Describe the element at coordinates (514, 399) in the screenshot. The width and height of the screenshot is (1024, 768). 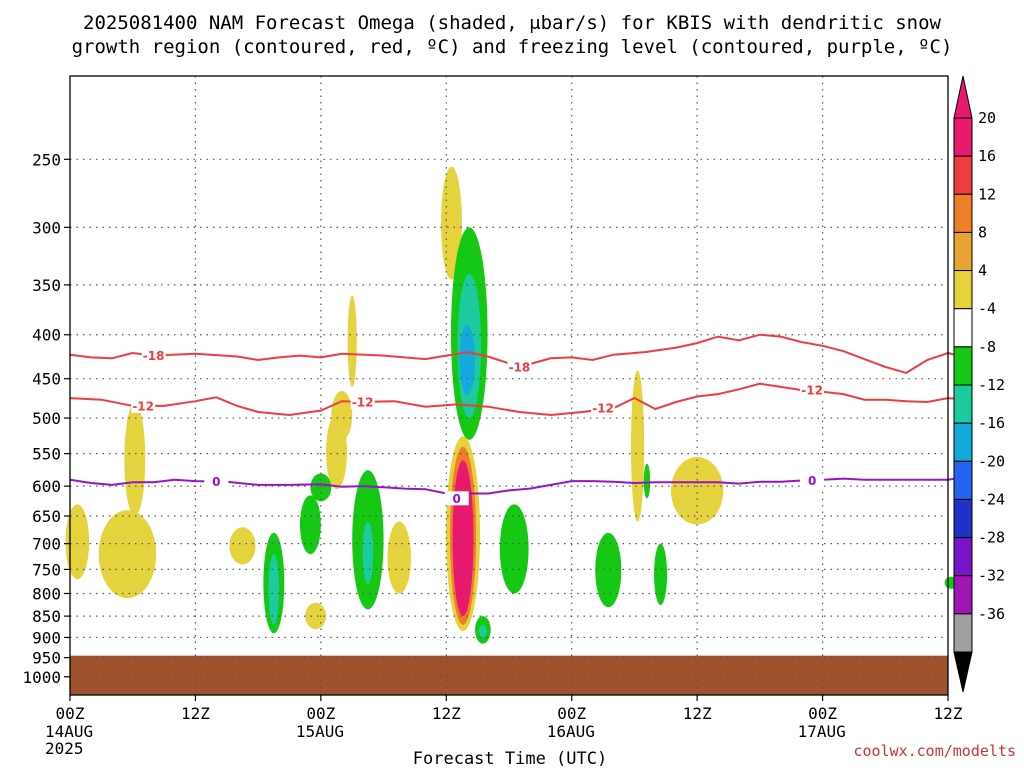
I see `contour-line--12` at that location.